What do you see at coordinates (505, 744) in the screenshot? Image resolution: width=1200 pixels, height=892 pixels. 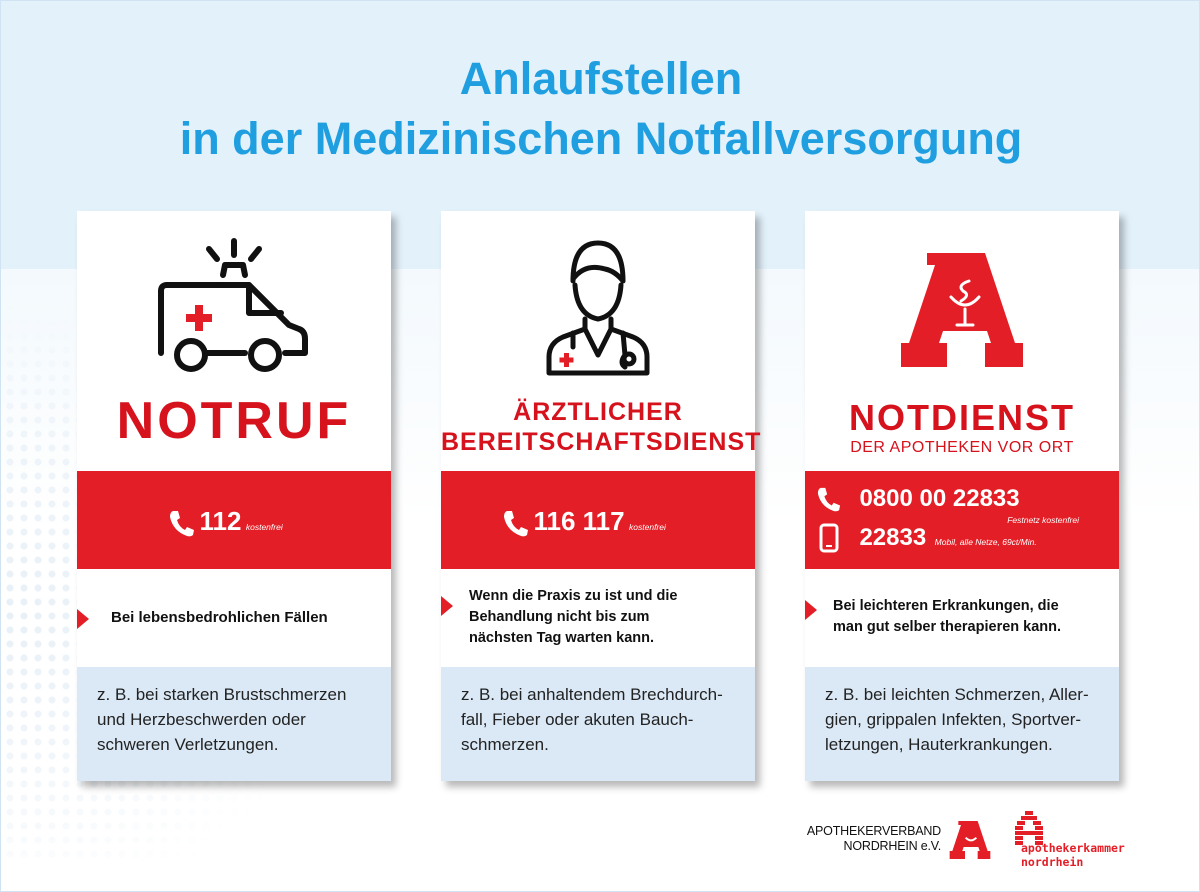 I see `example-line: schmerzen.` at bounding box center [505, 744].